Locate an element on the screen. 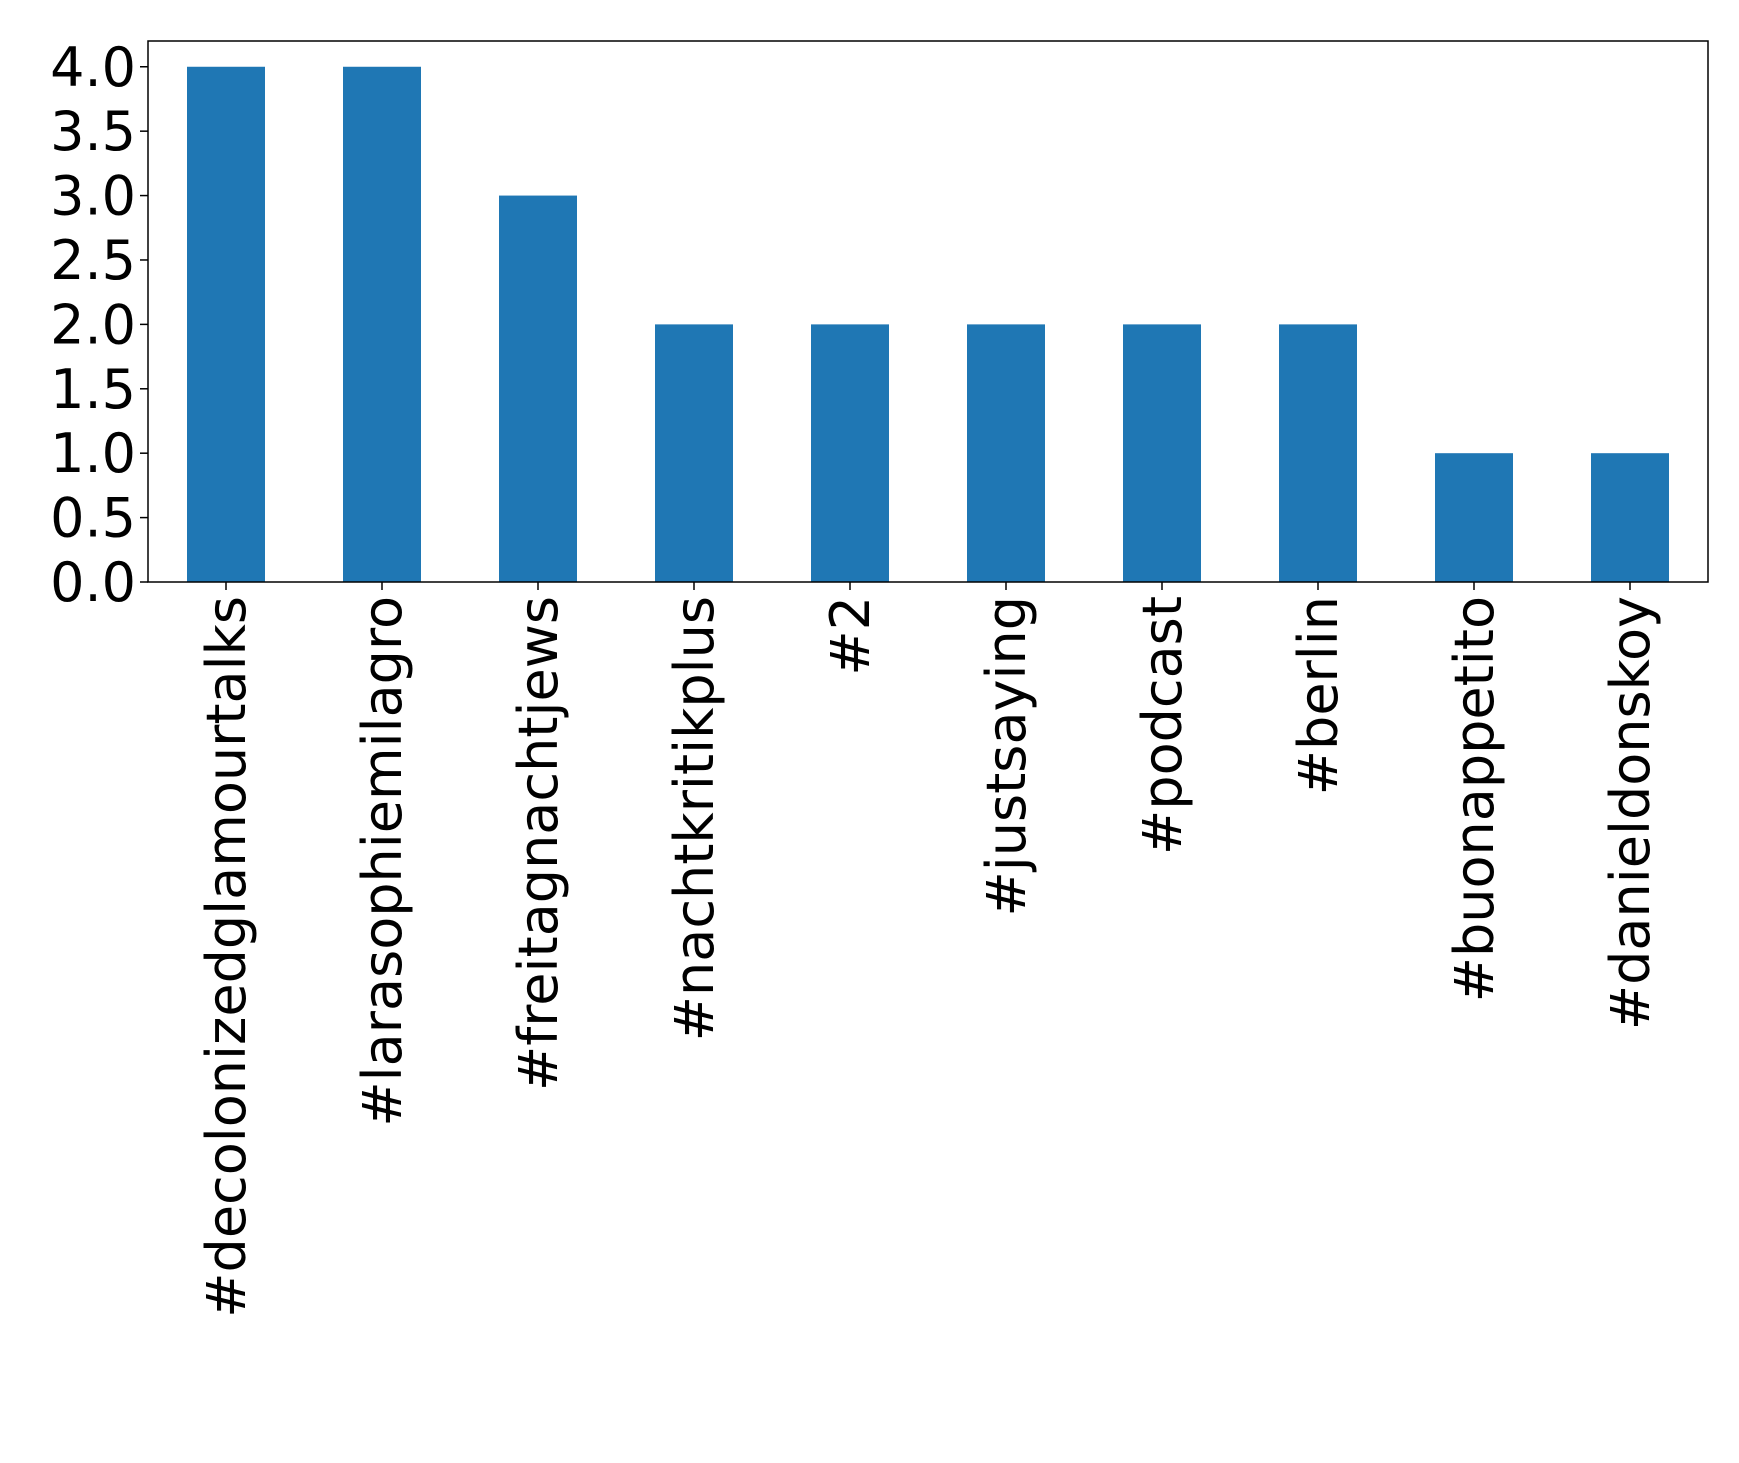 This screenshot has height=1463, width=1739. x-tick-label: #freitagnachtjews is located at coordinates (538, 843).